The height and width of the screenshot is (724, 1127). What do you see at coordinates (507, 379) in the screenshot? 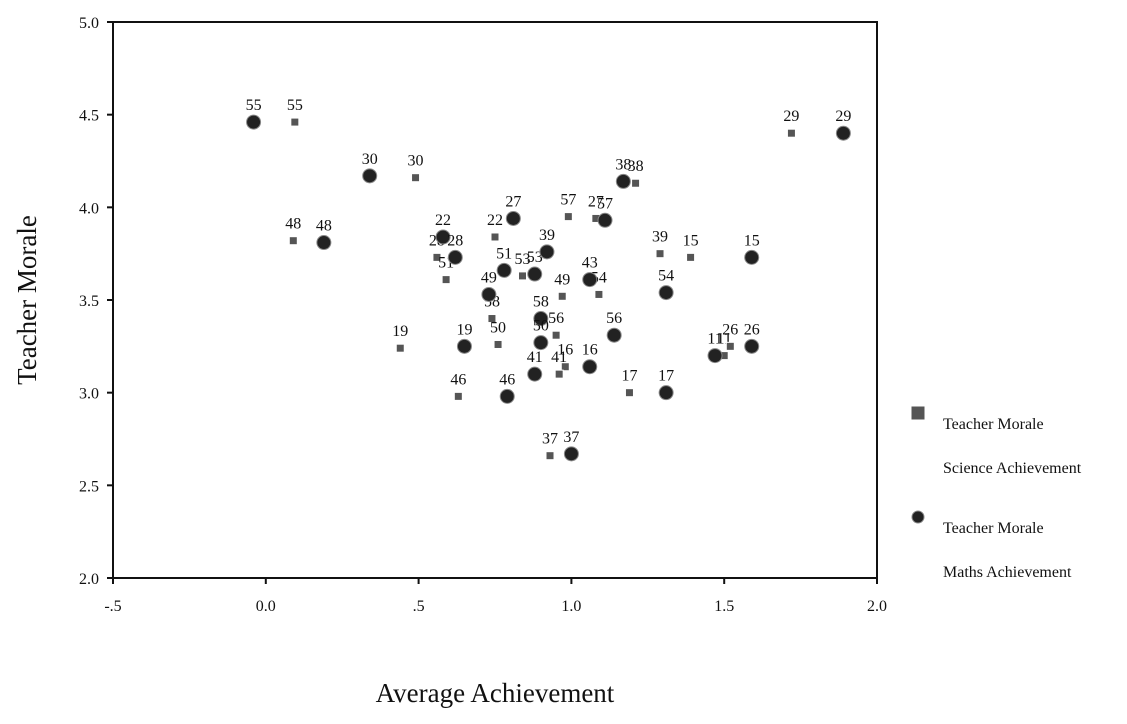
I see `point-label: 46` at bounding box center [507, 379].